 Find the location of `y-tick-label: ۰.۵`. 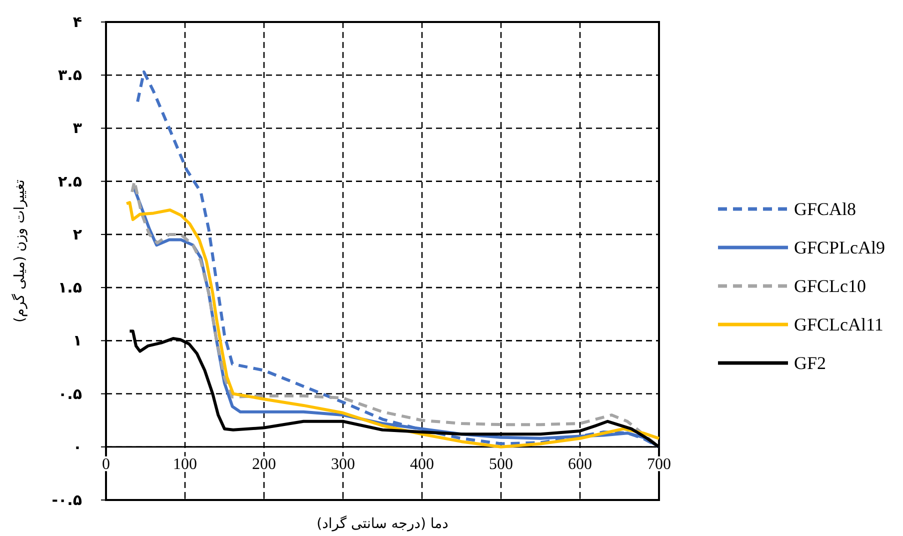

y-tick-label: ۰.۵ is located at coordinates (70, 393).